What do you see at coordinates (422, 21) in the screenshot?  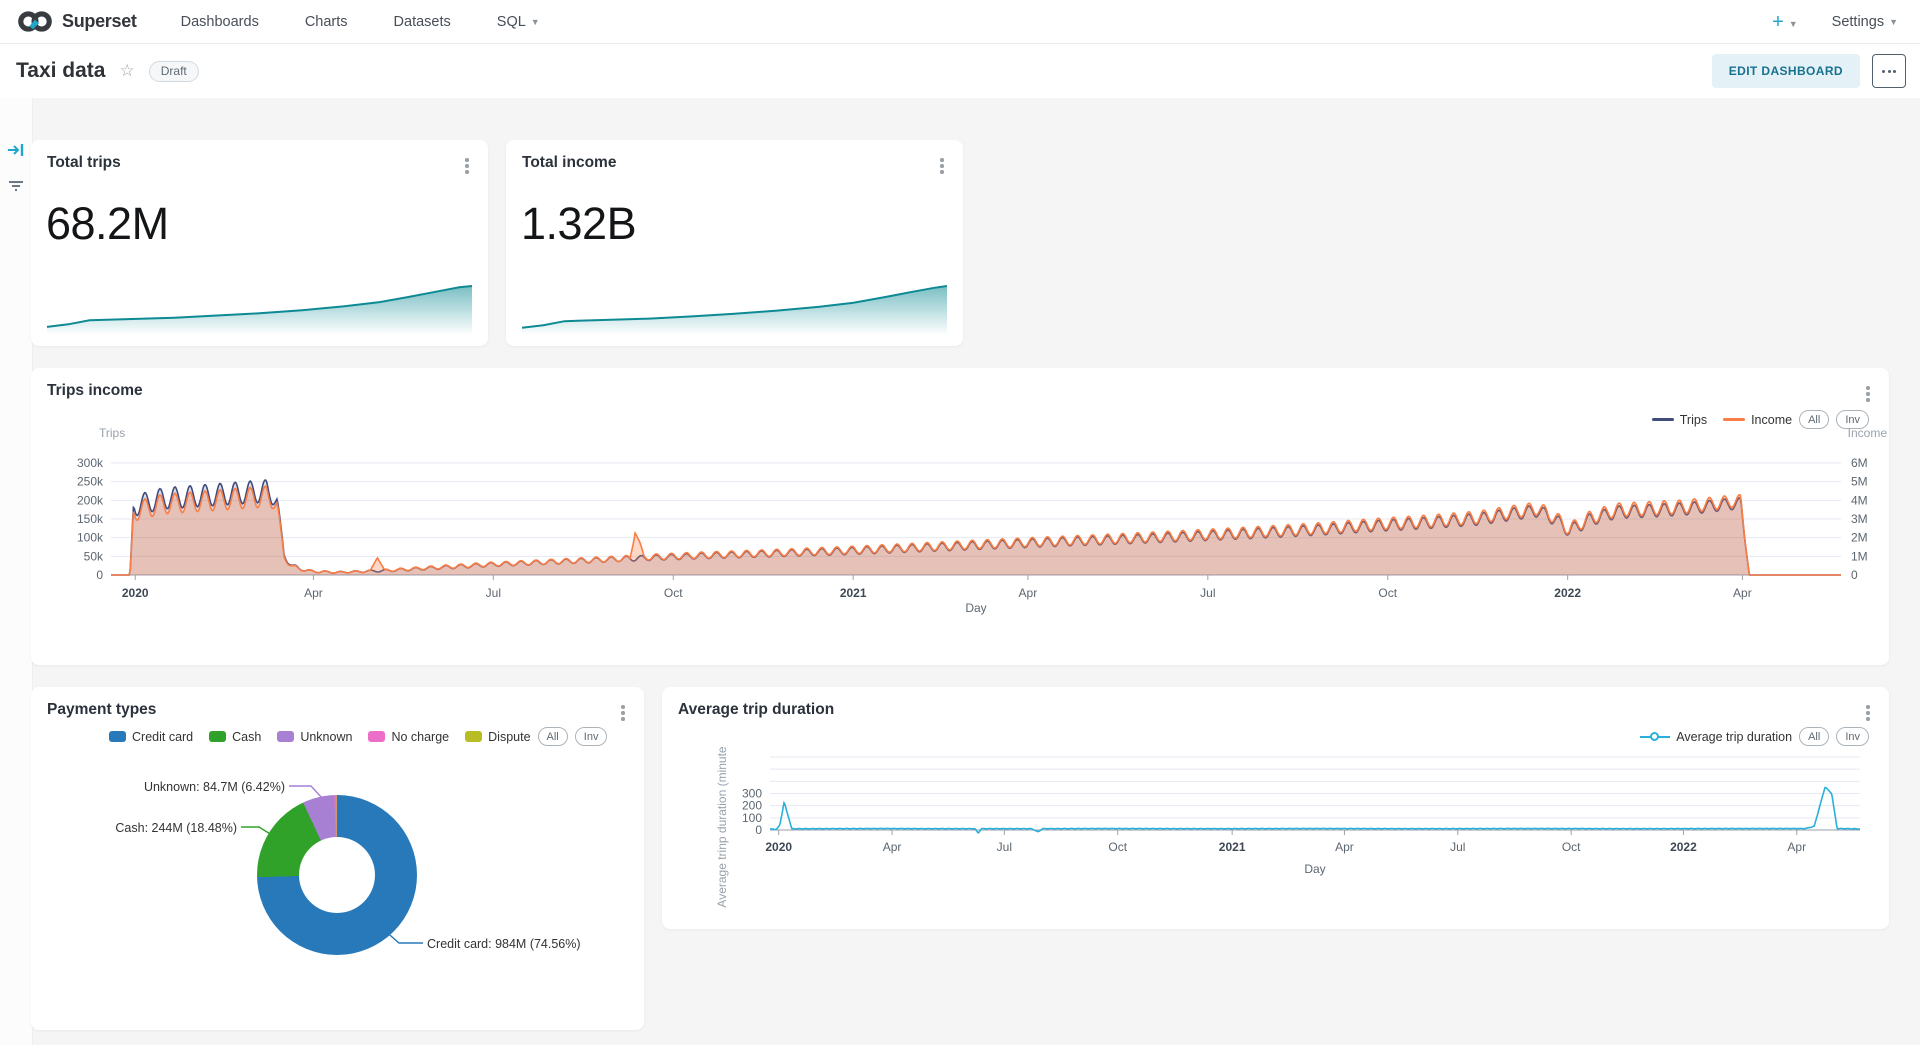 I see `nav-datasets: Datasets` at bounding box center [422, 21].